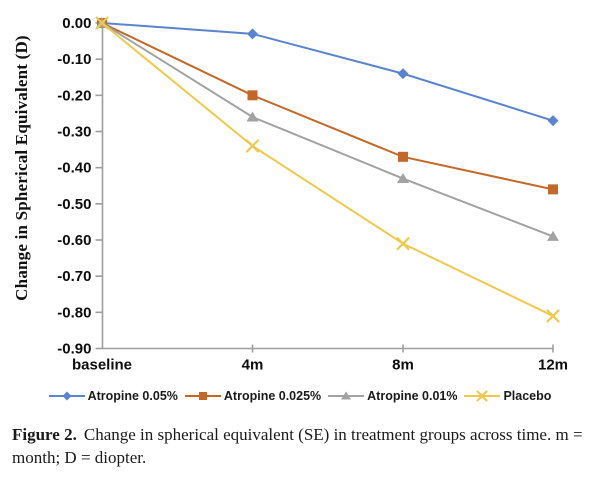 The width and height of the screenshot is (600, 480). What do you see at coordinates (74, 240) in the screenshot?
I see `y-tick-label: -0.60` at bounding box center [74, 240].